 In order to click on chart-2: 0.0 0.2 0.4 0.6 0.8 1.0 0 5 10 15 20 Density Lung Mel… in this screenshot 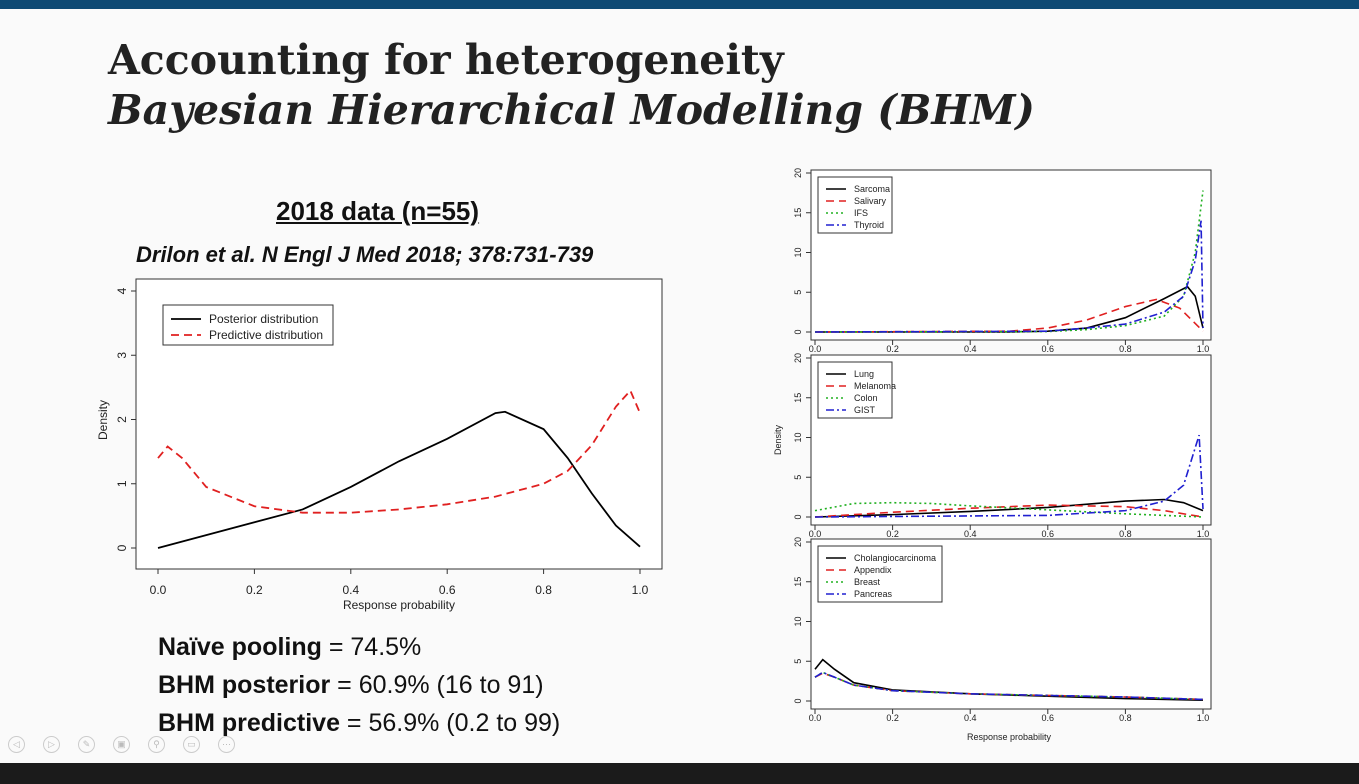, I will do `click(992, 446)`.